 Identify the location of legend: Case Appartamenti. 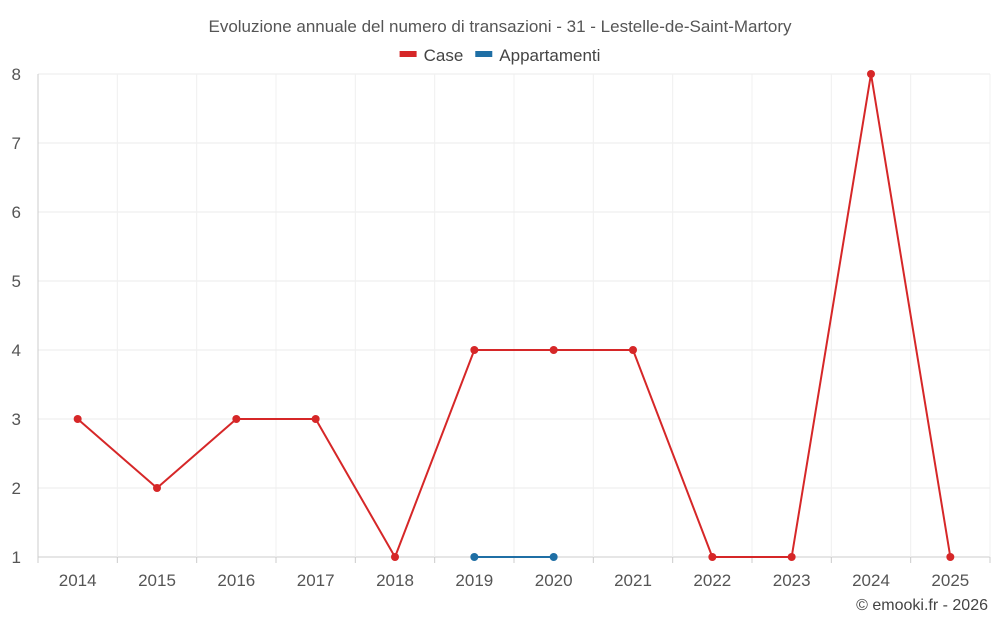
(499, 55).